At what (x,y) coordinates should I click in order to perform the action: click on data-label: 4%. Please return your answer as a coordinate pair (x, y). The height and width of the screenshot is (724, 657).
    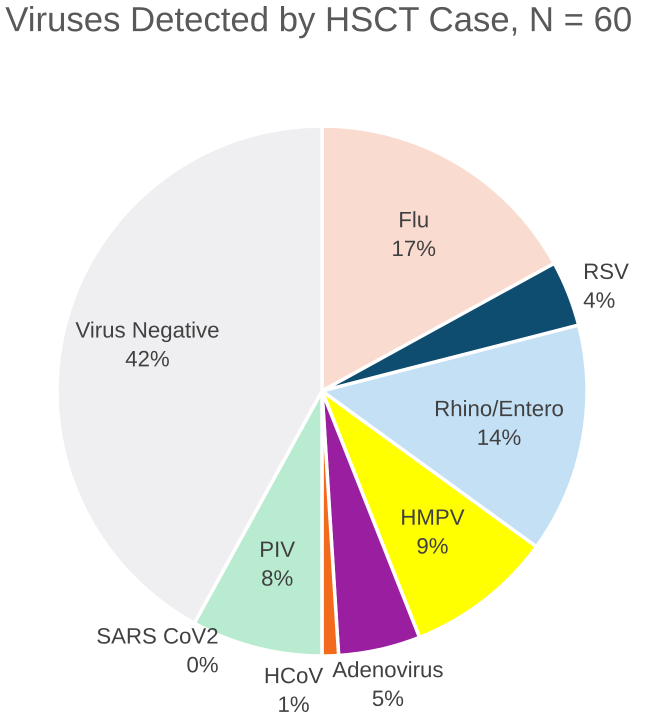
    Looking at the image, I should click on (599, 300).